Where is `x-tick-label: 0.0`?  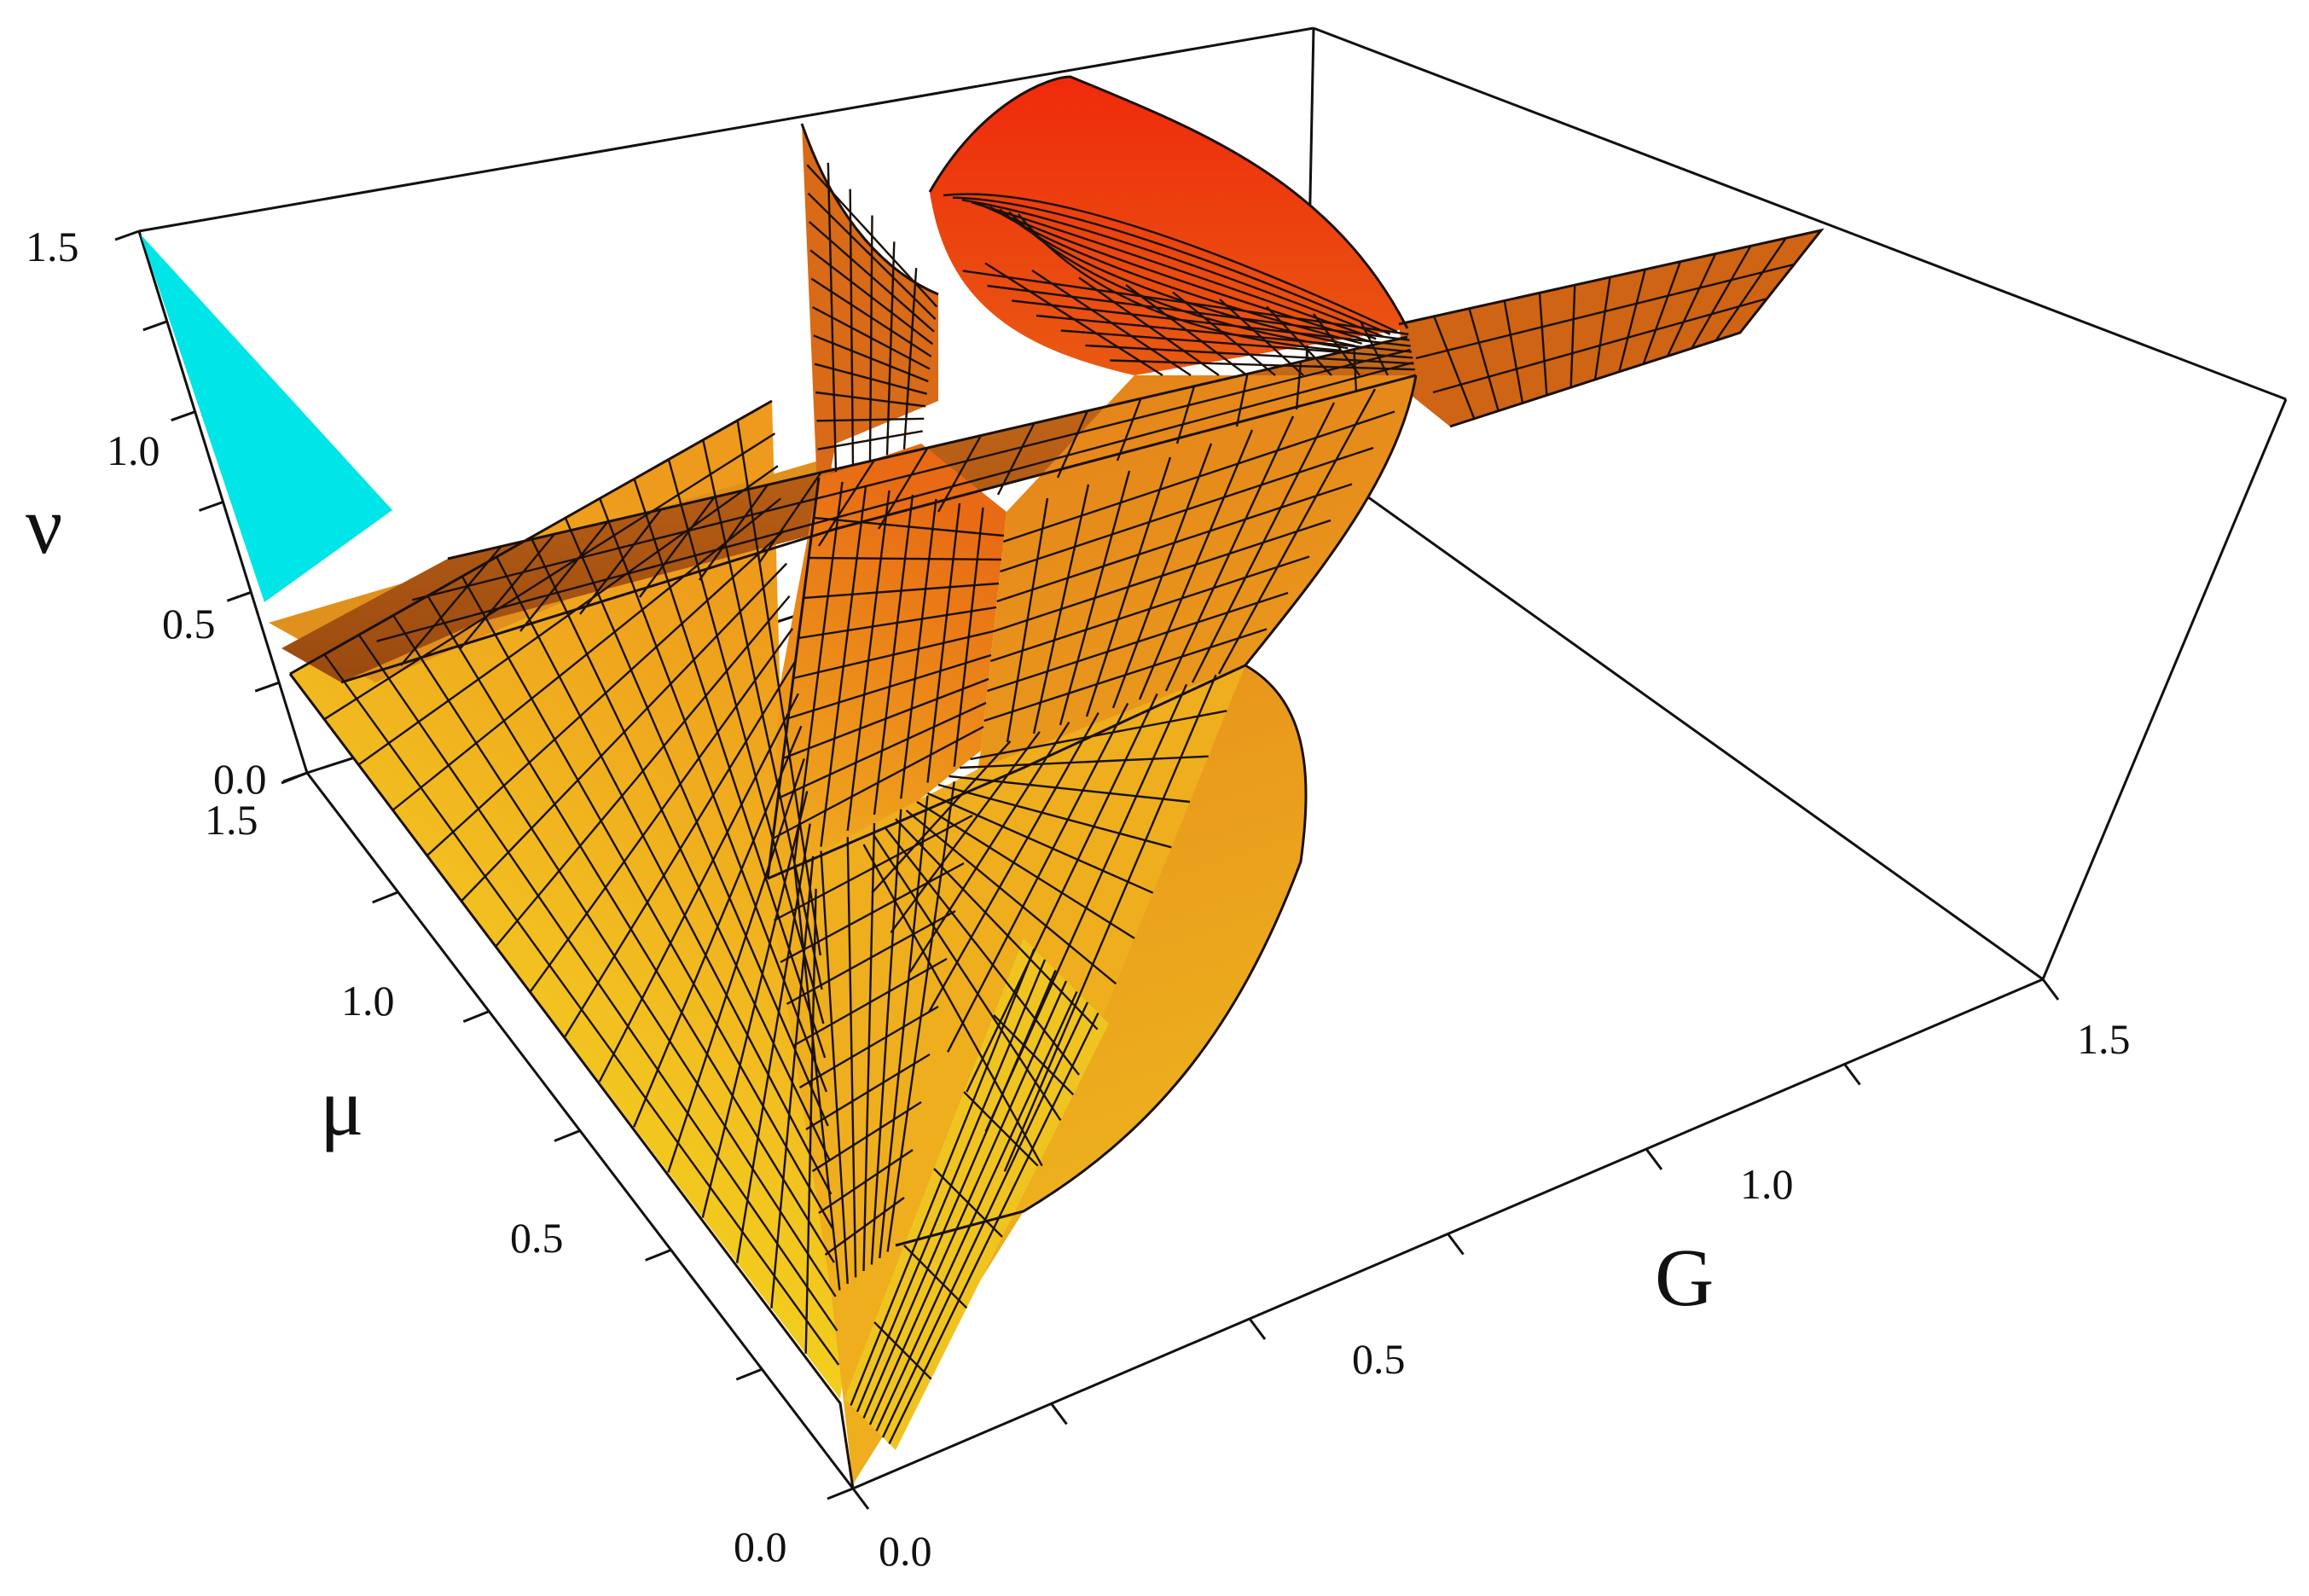 x-tick-label: 0.0 is located at coordinates (906, 1551).